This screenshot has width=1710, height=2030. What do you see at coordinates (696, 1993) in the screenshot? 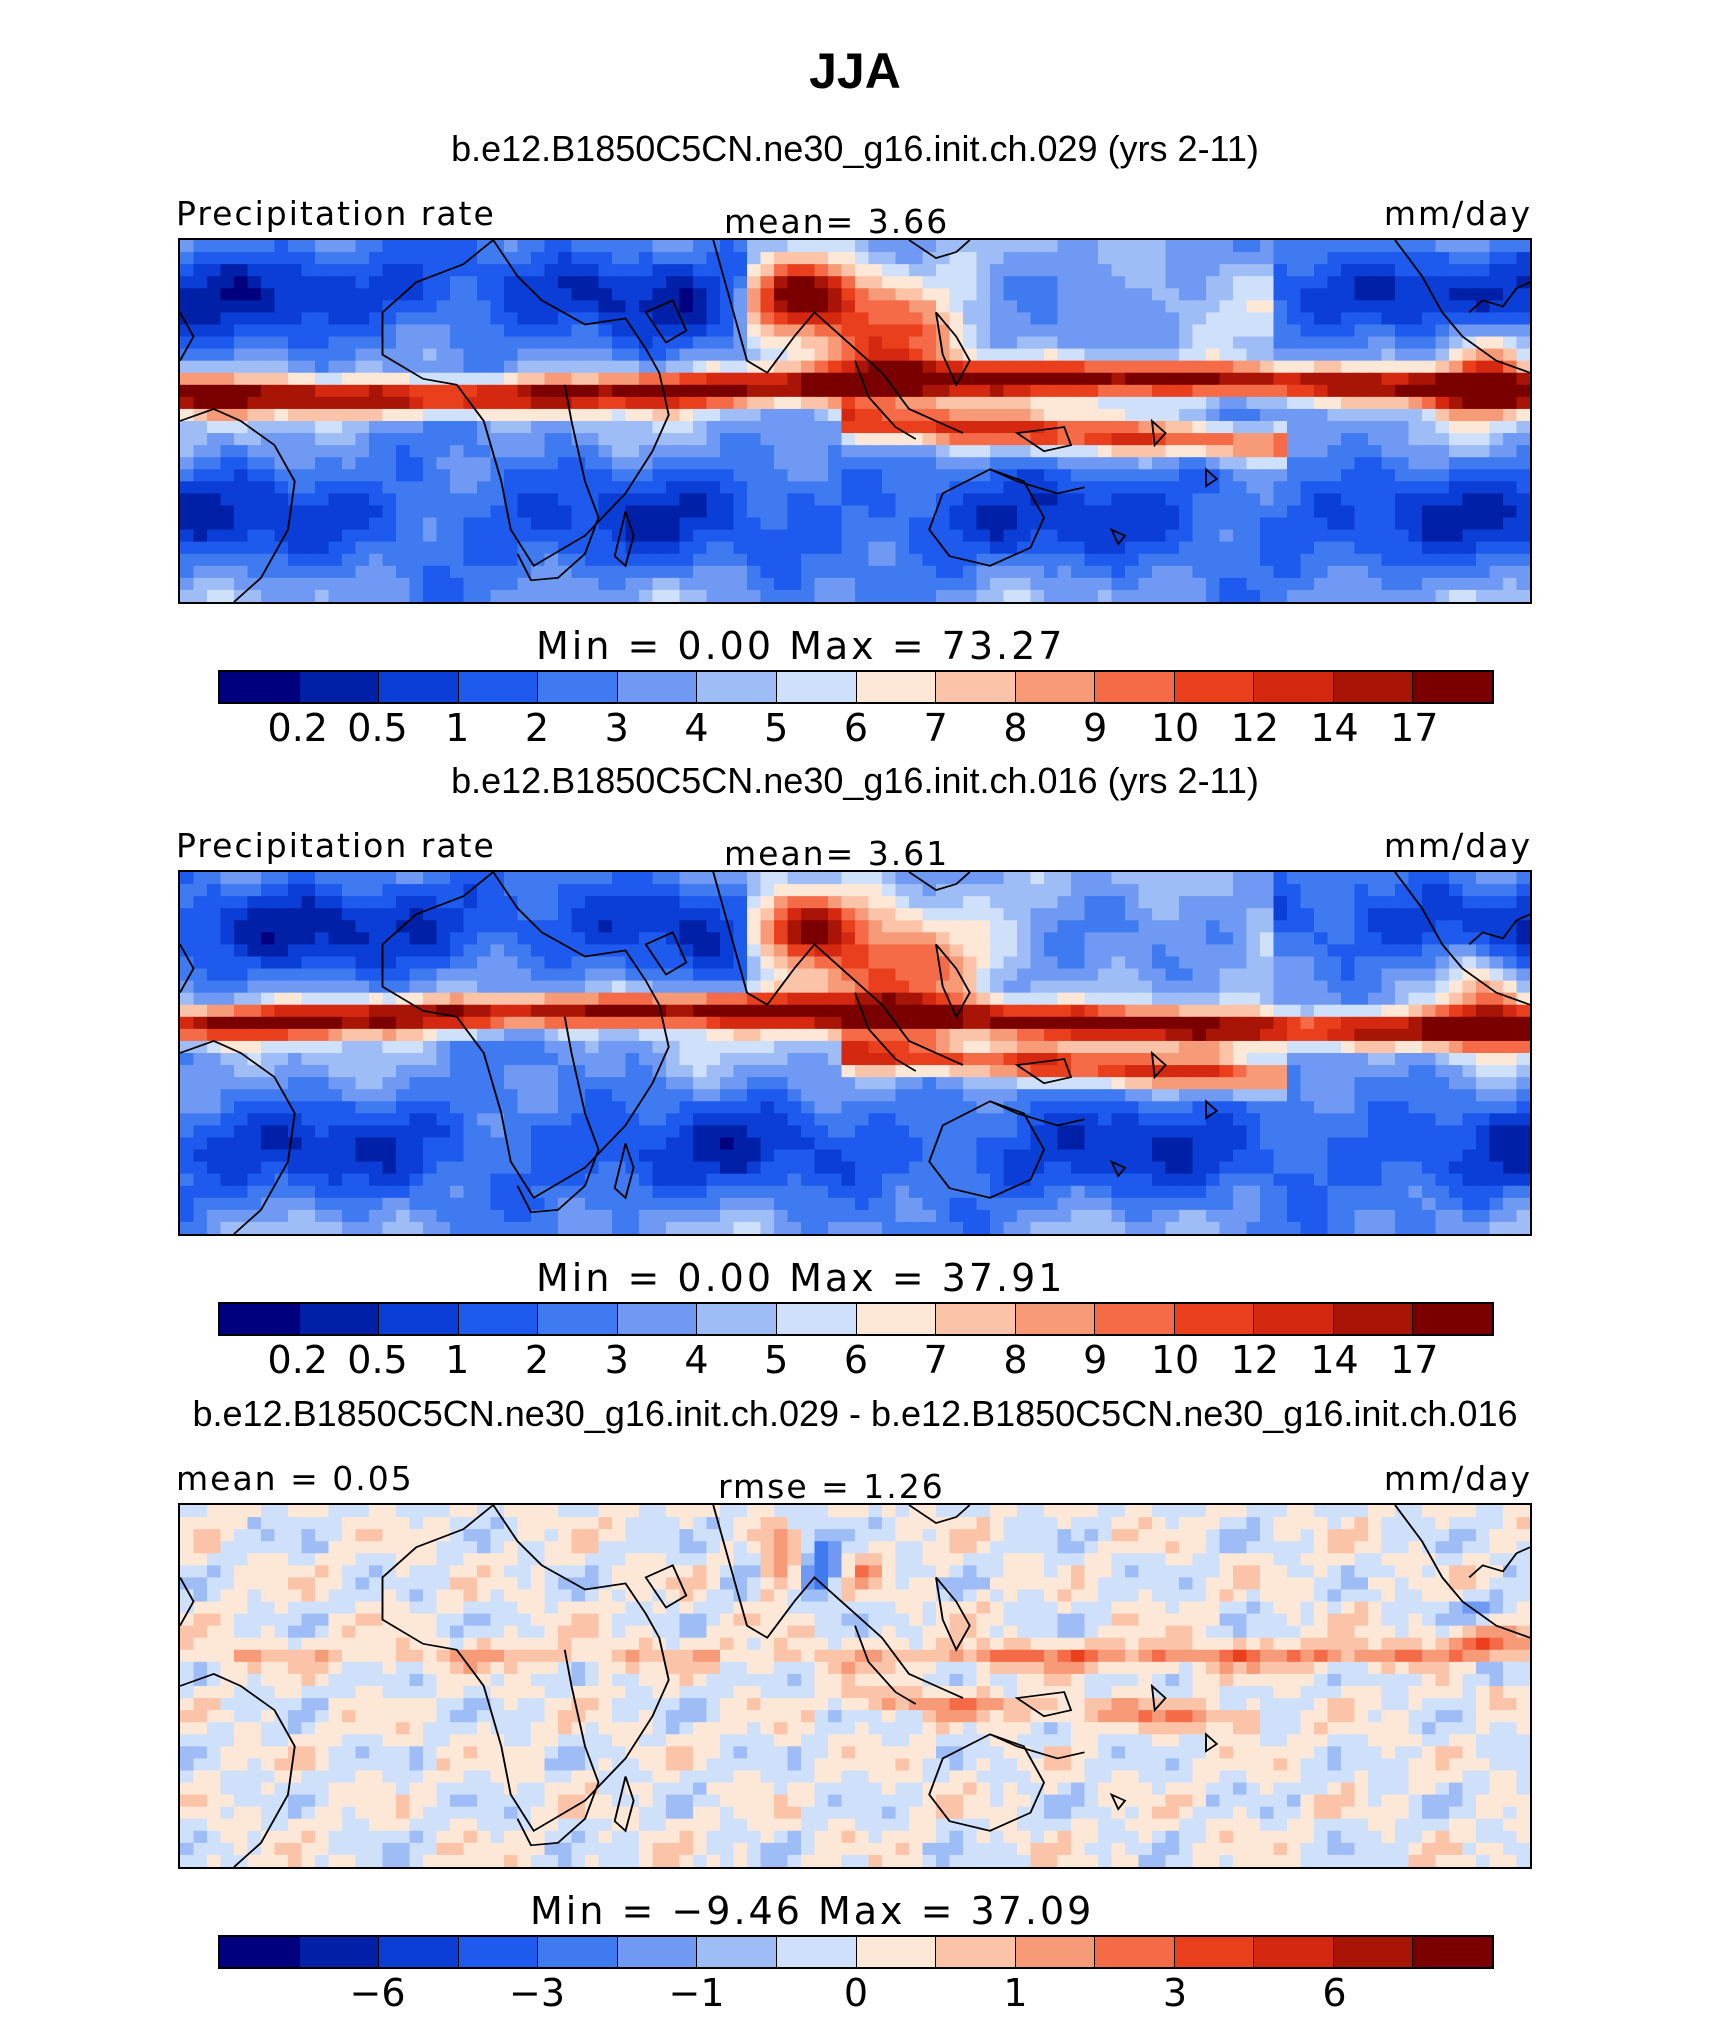
I see `colorbar-tick-label: −1` at bounding box center [696, 1993].